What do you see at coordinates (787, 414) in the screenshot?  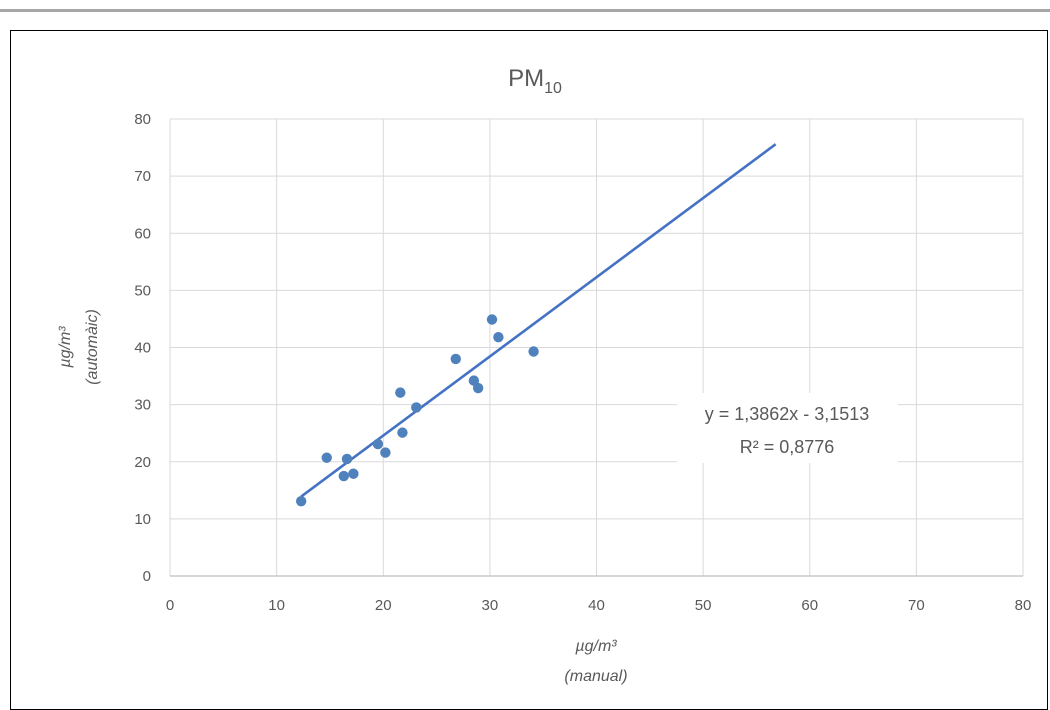 I see `trendline-equation: y = 1,3862x - 3,1513` at bounding box center [787, 414].